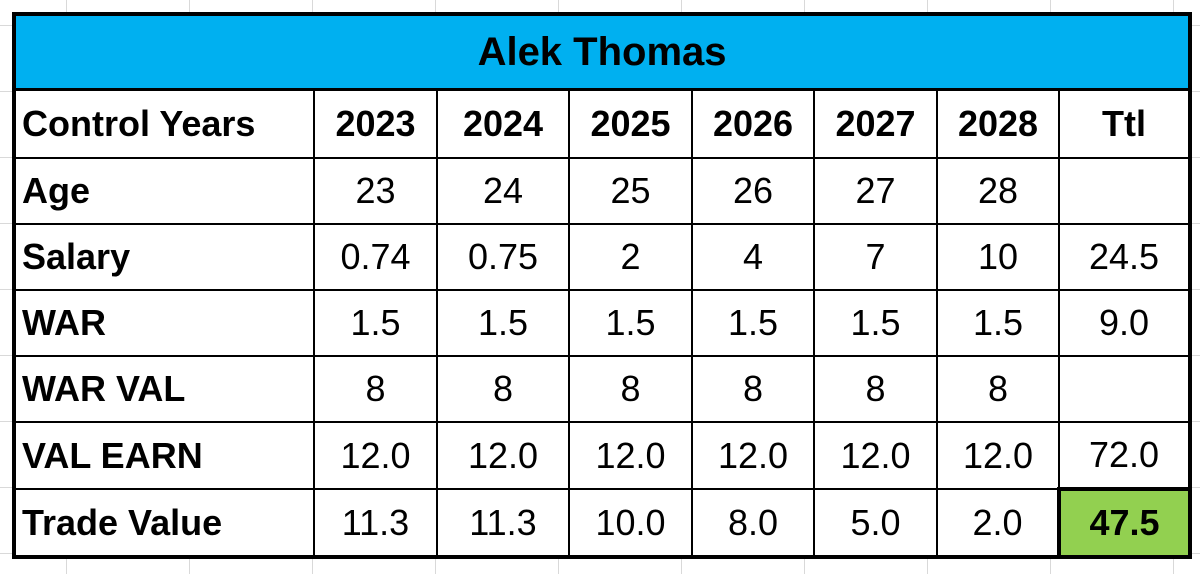  I want to click on table-row: Trade Value 11.3 11.3 10.0 8.0 5.0 2.0 47.5, so click(603, 523).